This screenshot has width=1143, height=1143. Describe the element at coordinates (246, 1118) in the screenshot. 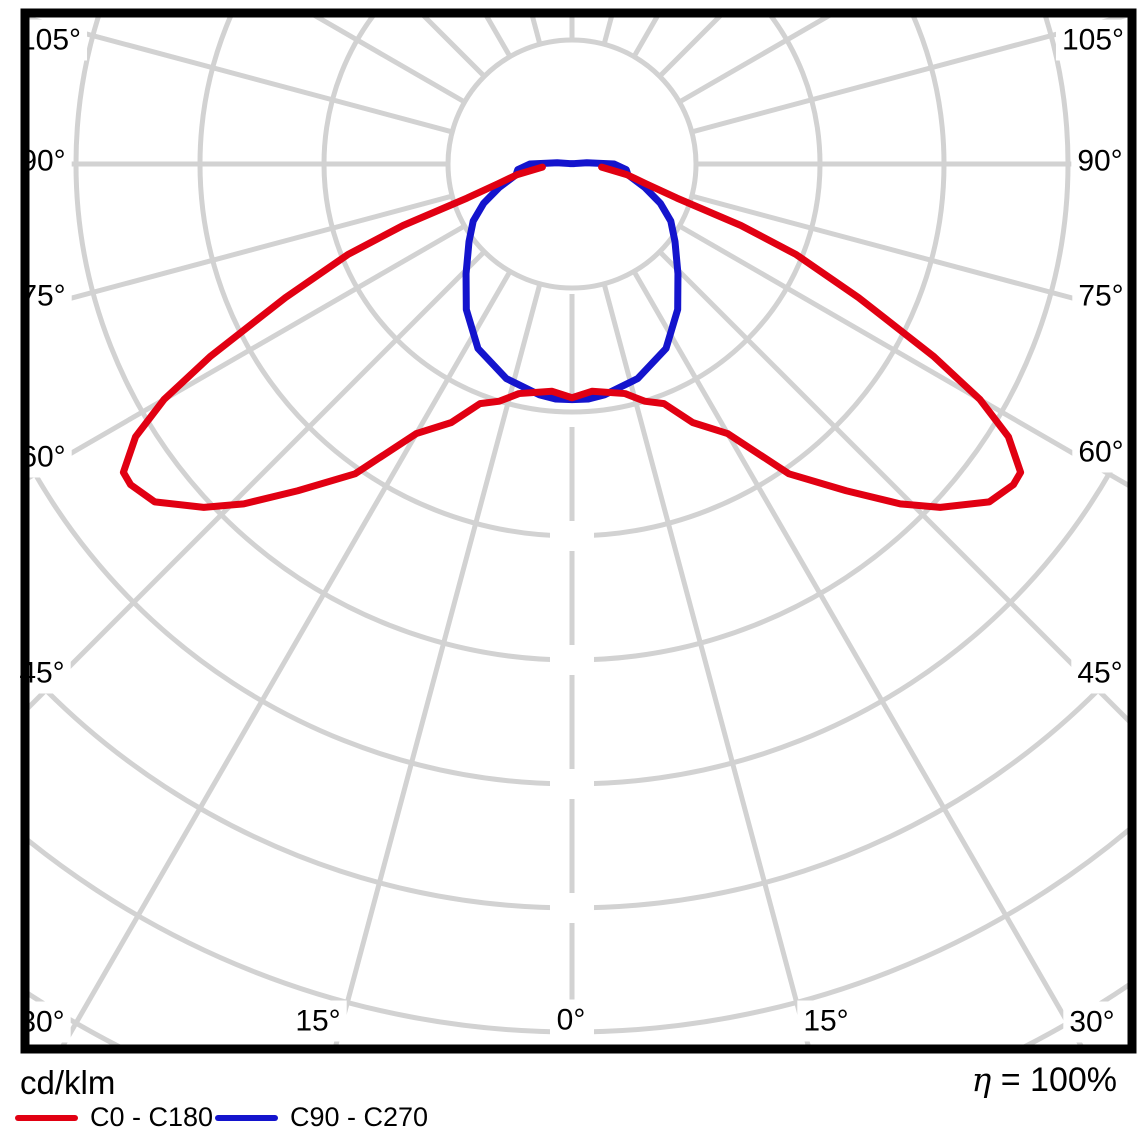

I see `legend-swatch-c90-c270` at that location.